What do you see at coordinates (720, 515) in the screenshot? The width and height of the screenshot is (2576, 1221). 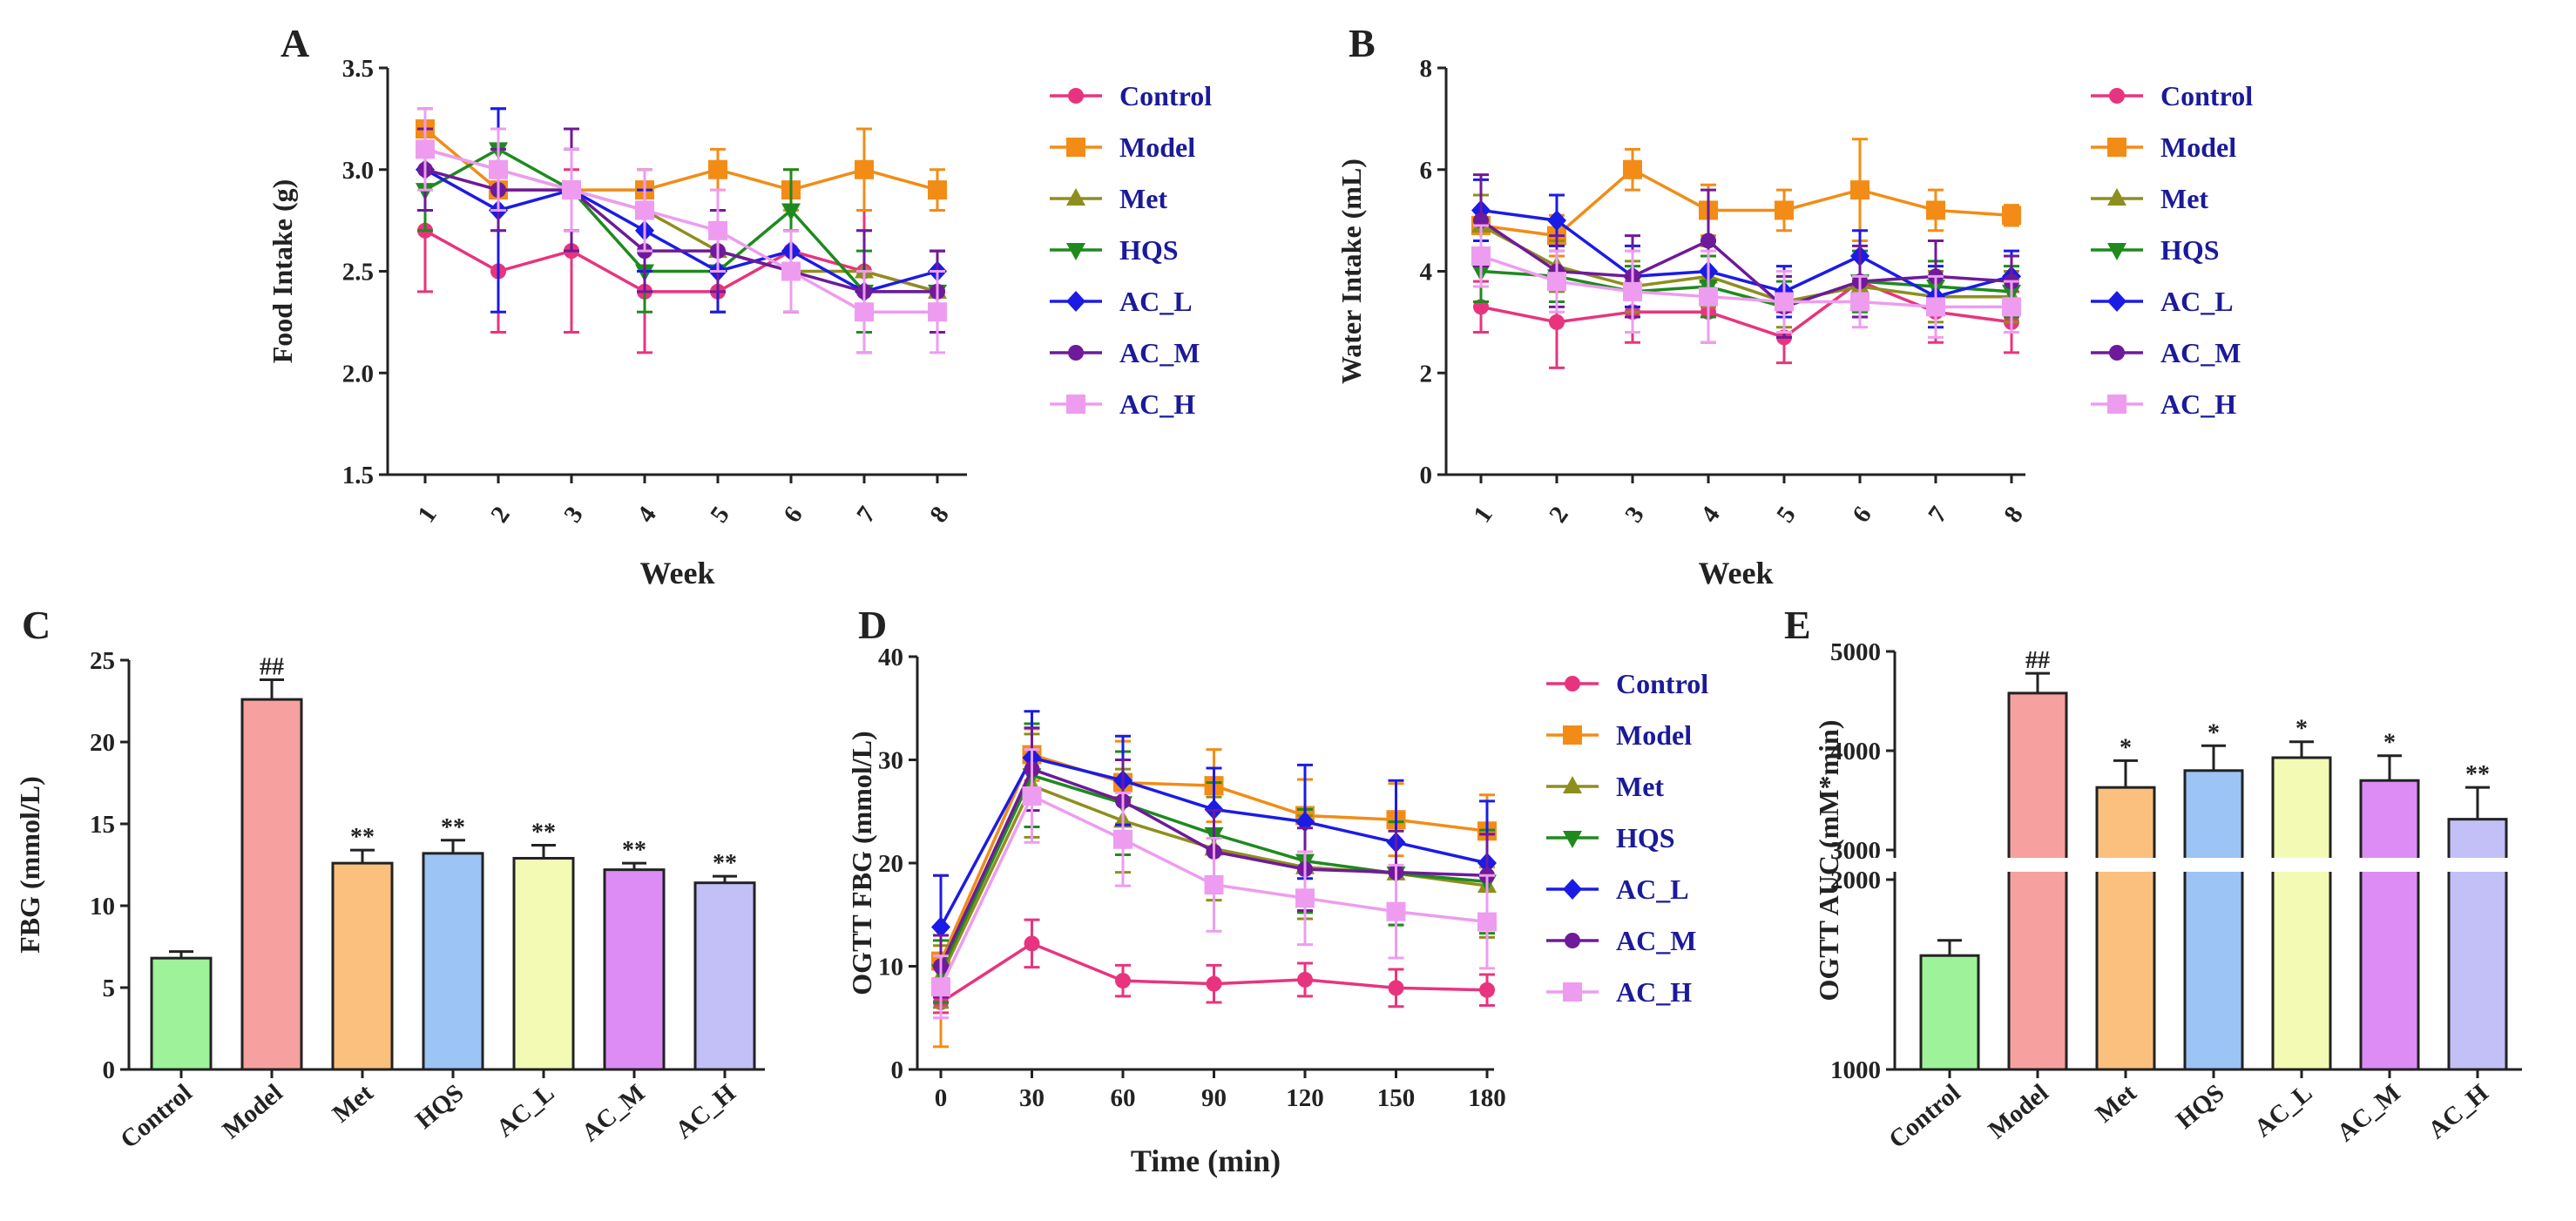 I see `x-tick-label-a: 5` at bounding box center [720, 515].